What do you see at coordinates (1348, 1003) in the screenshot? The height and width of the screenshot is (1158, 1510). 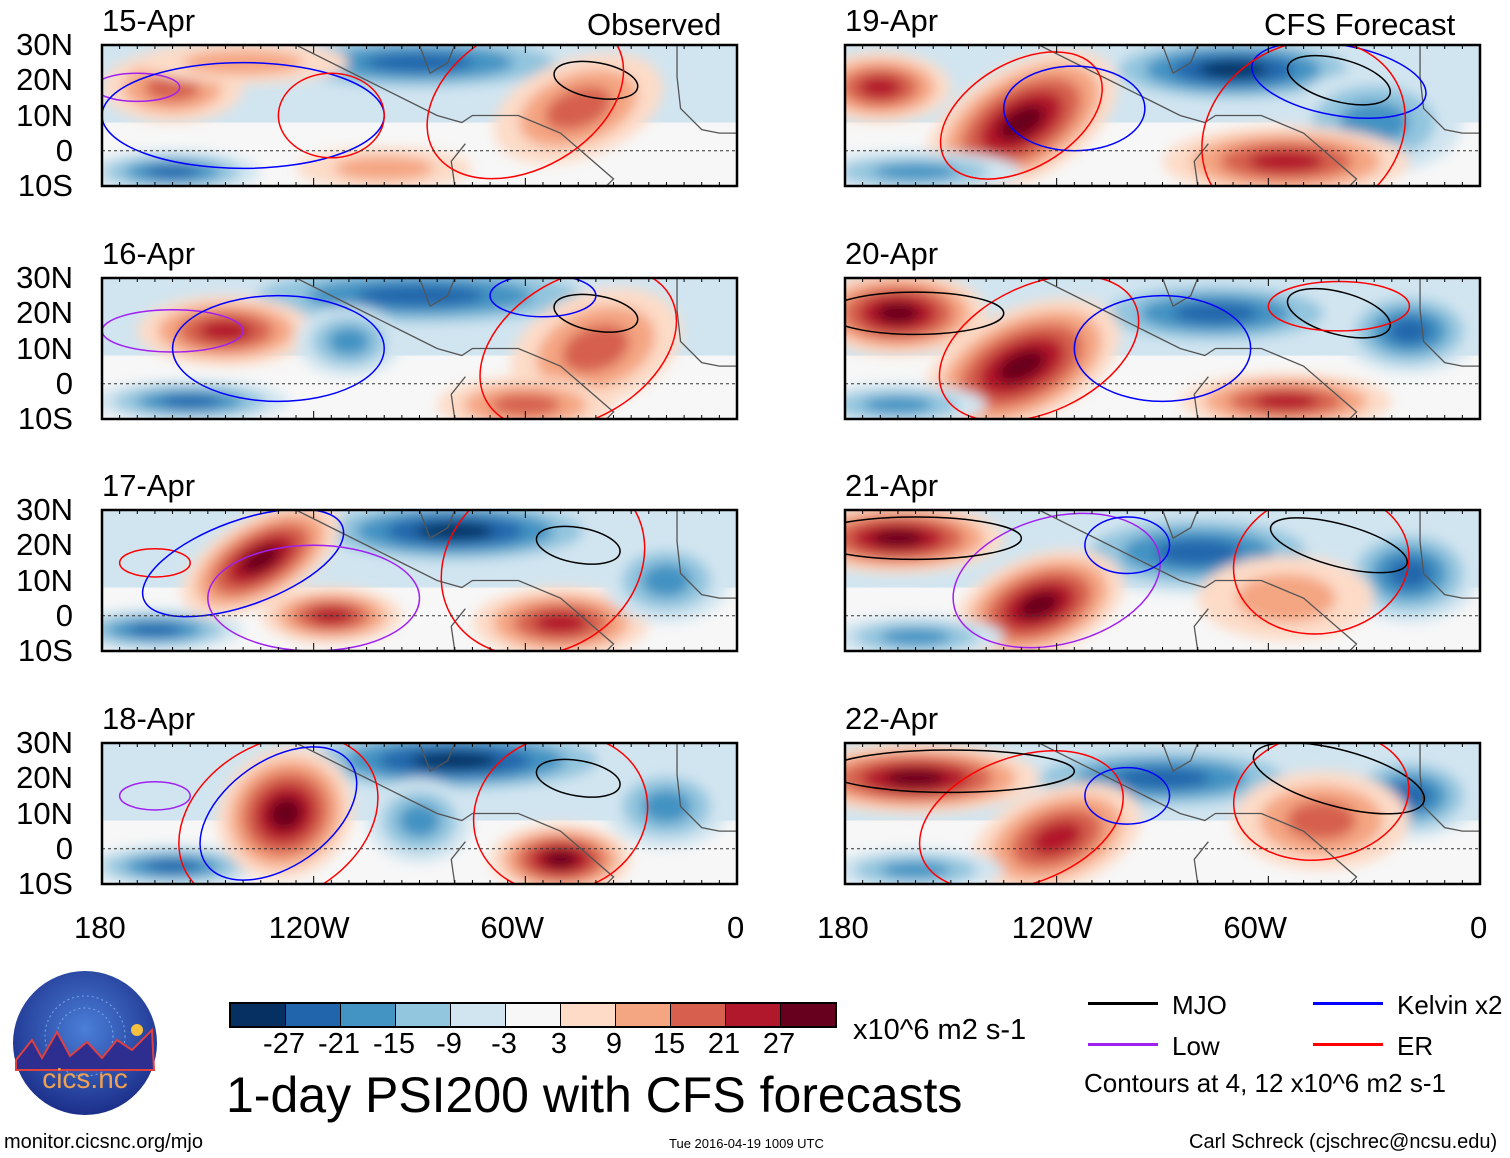 I see `legend-line-kelvin` at bounding box center [1348, 1003].